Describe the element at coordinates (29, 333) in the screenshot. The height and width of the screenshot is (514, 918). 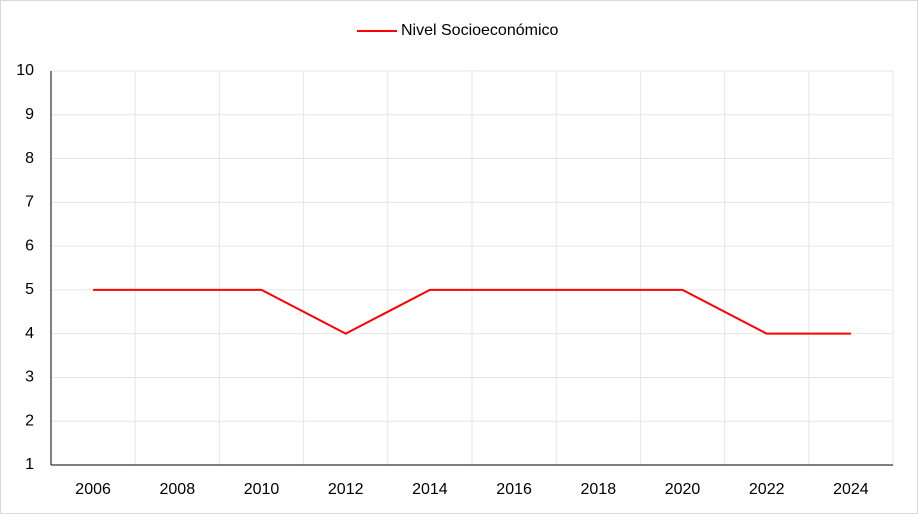
I see `y-tick-label: 4` at that location.